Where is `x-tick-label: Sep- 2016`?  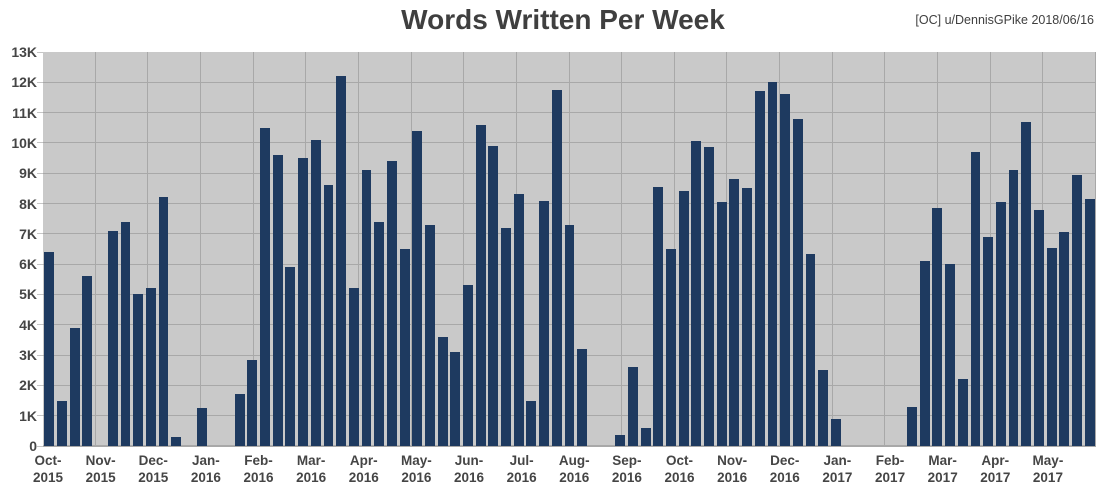
x-tick-label: Sep- 2016 is located at coordinates (627, 470).